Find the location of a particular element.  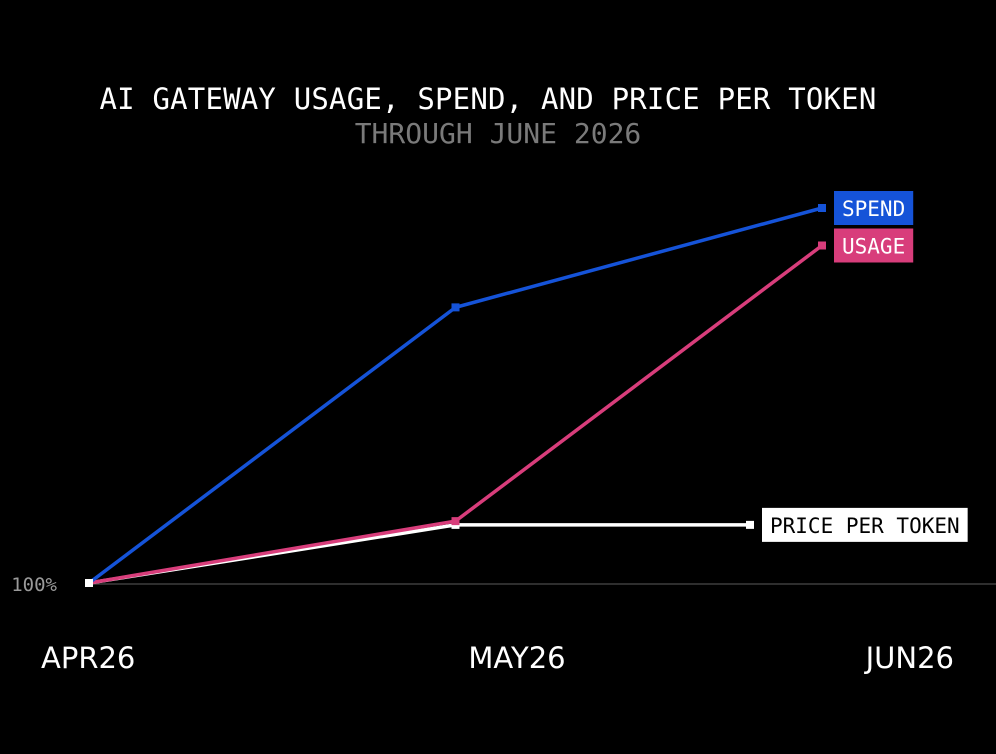

series-label-background-usage is located at coordinates (874, 245).